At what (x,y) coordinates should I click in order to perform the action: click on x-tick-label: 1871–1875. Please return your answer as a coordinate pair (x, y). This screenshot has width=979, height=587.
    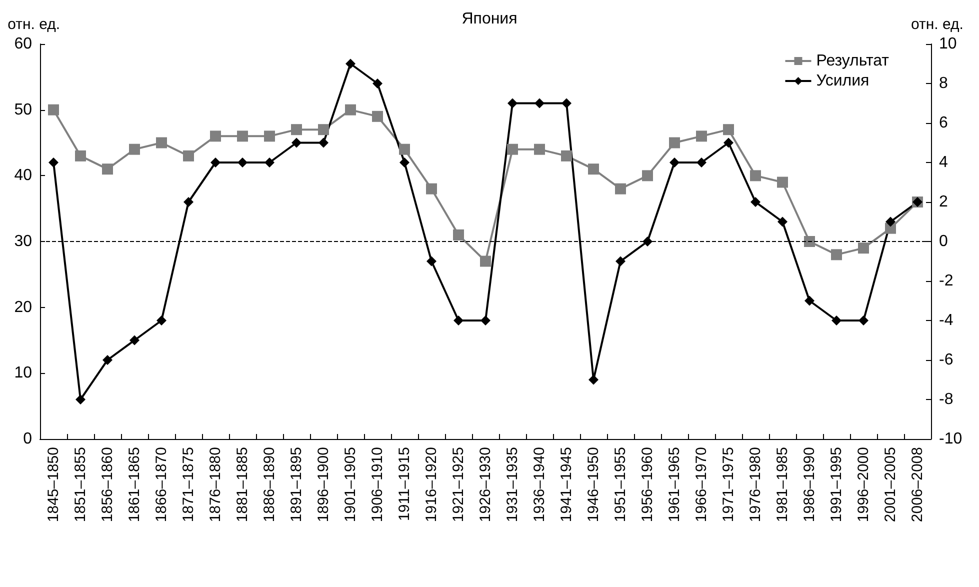
    Looking at the image, I should click on (188, 484).